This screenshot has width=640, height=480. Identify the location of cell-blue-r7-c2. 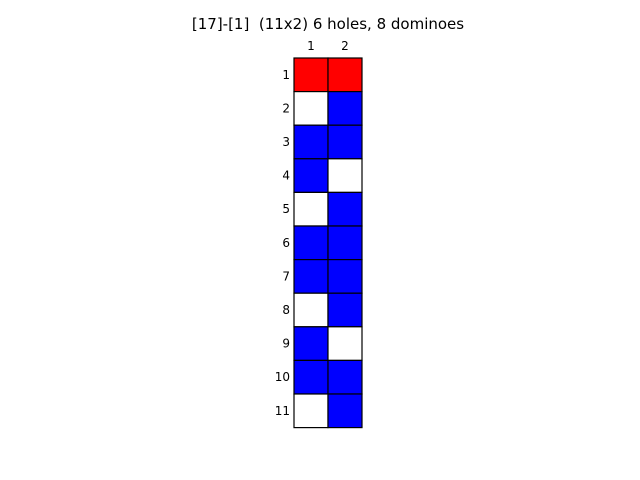
(345, 276).